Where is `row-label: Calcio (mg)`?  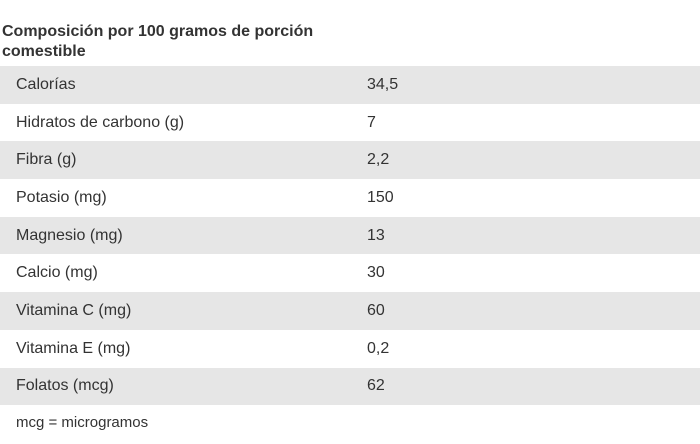 row-label: Calcio (mg) is located at coordinates (57, 273).